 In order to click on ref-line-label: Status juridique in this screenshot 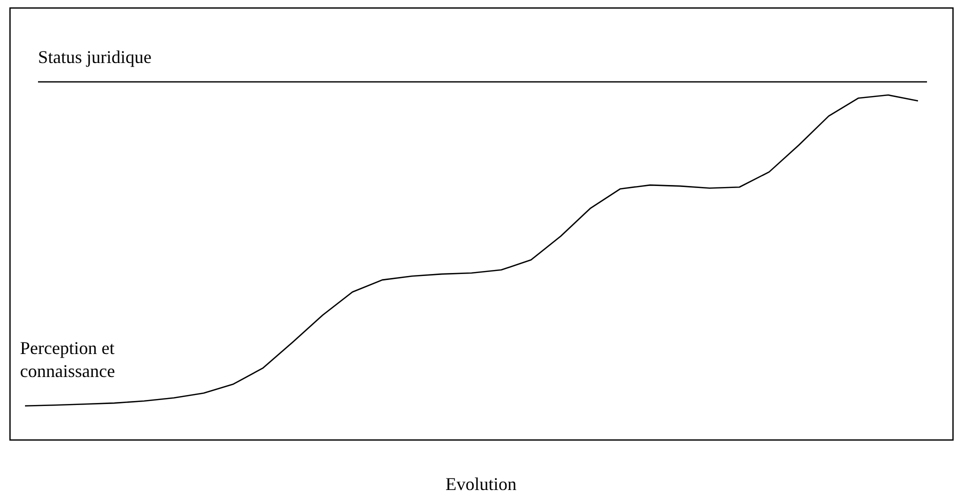, I will do `click(95, 56)`.